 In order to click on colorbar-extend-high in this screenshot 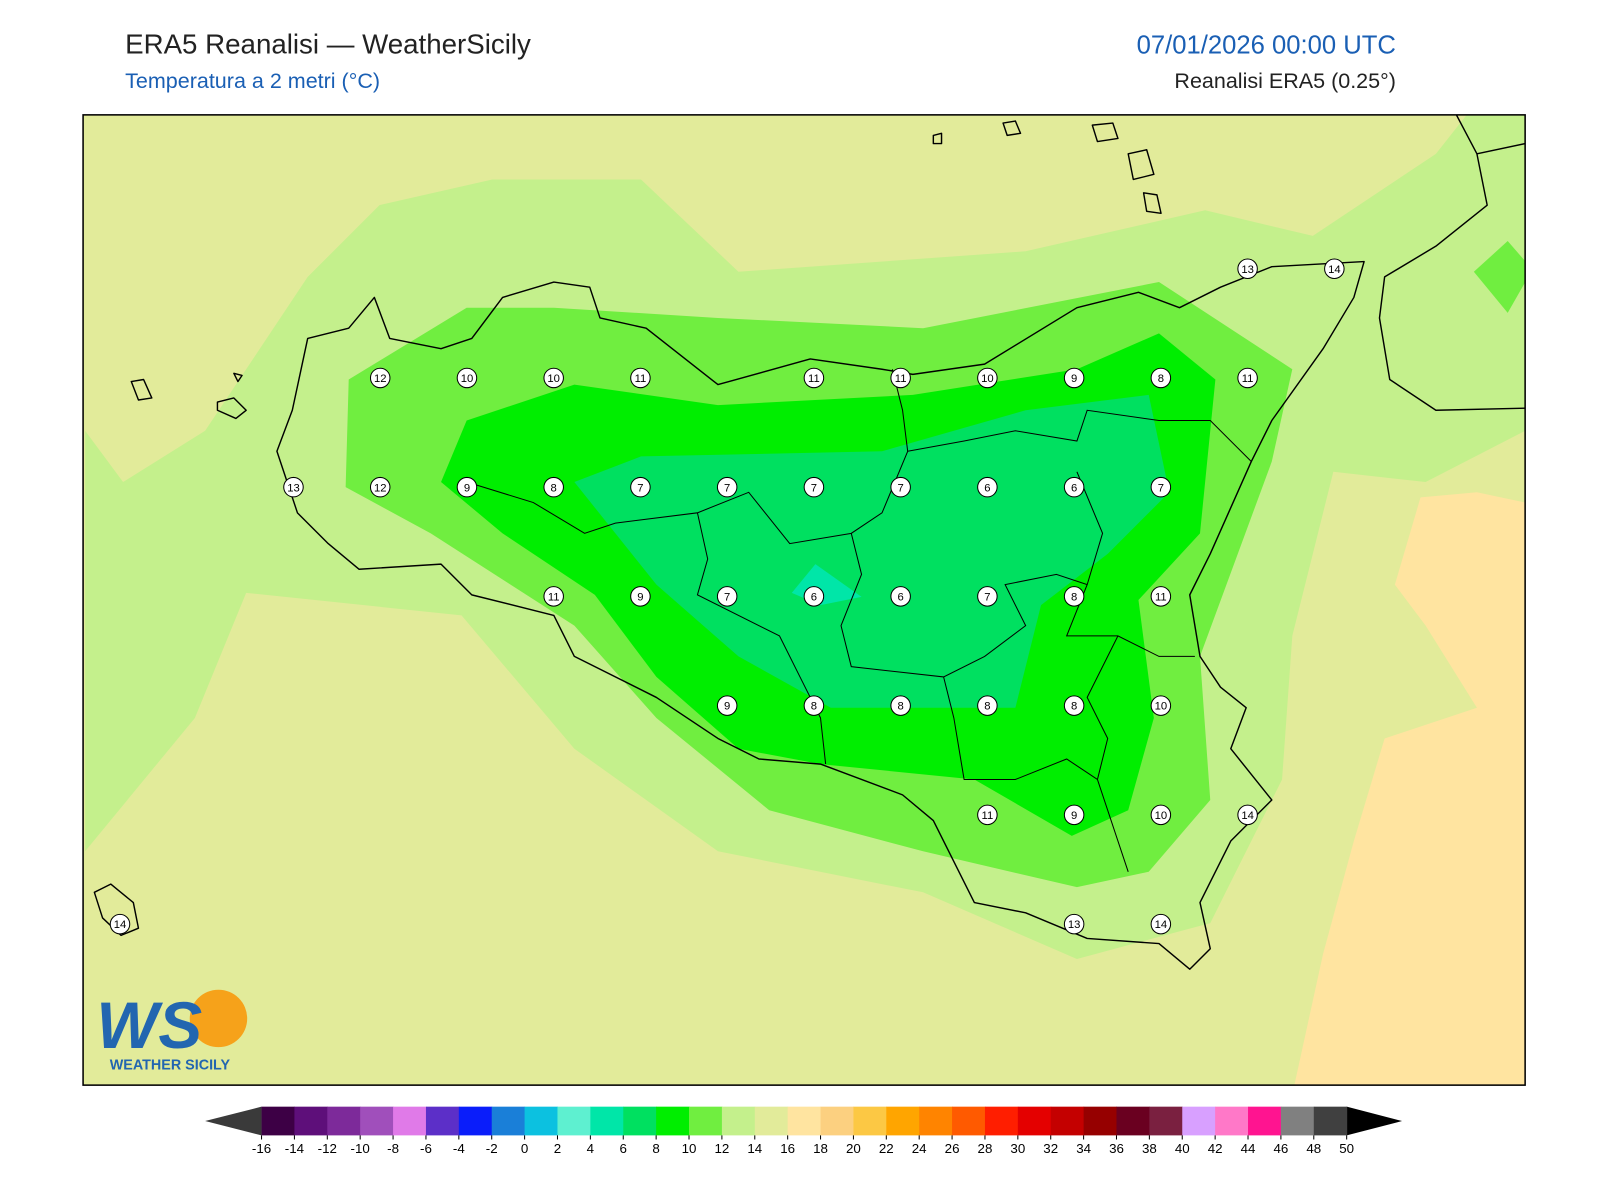, I will do `click(1374, 1121)`.